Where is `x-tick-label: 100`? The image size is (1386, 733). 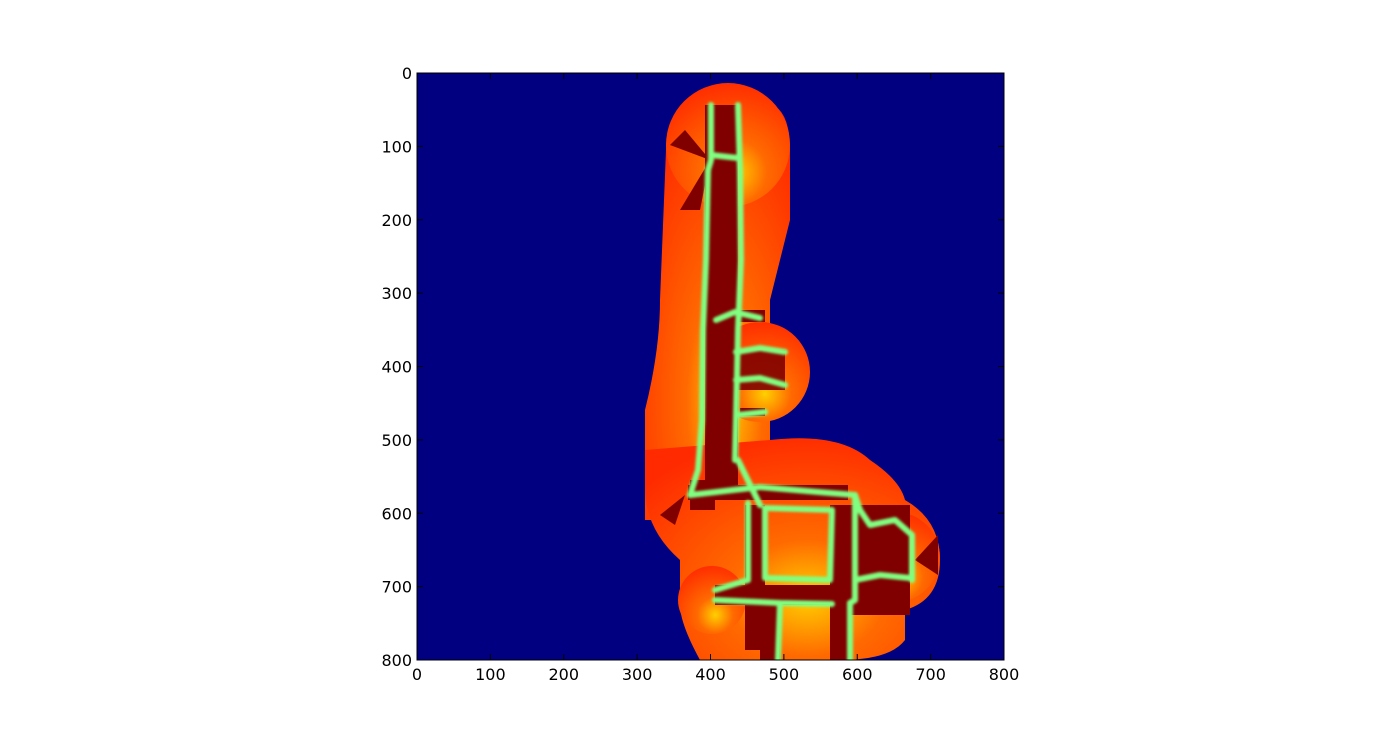
x-tick-label: 100 is located at coordinates (490, 674).